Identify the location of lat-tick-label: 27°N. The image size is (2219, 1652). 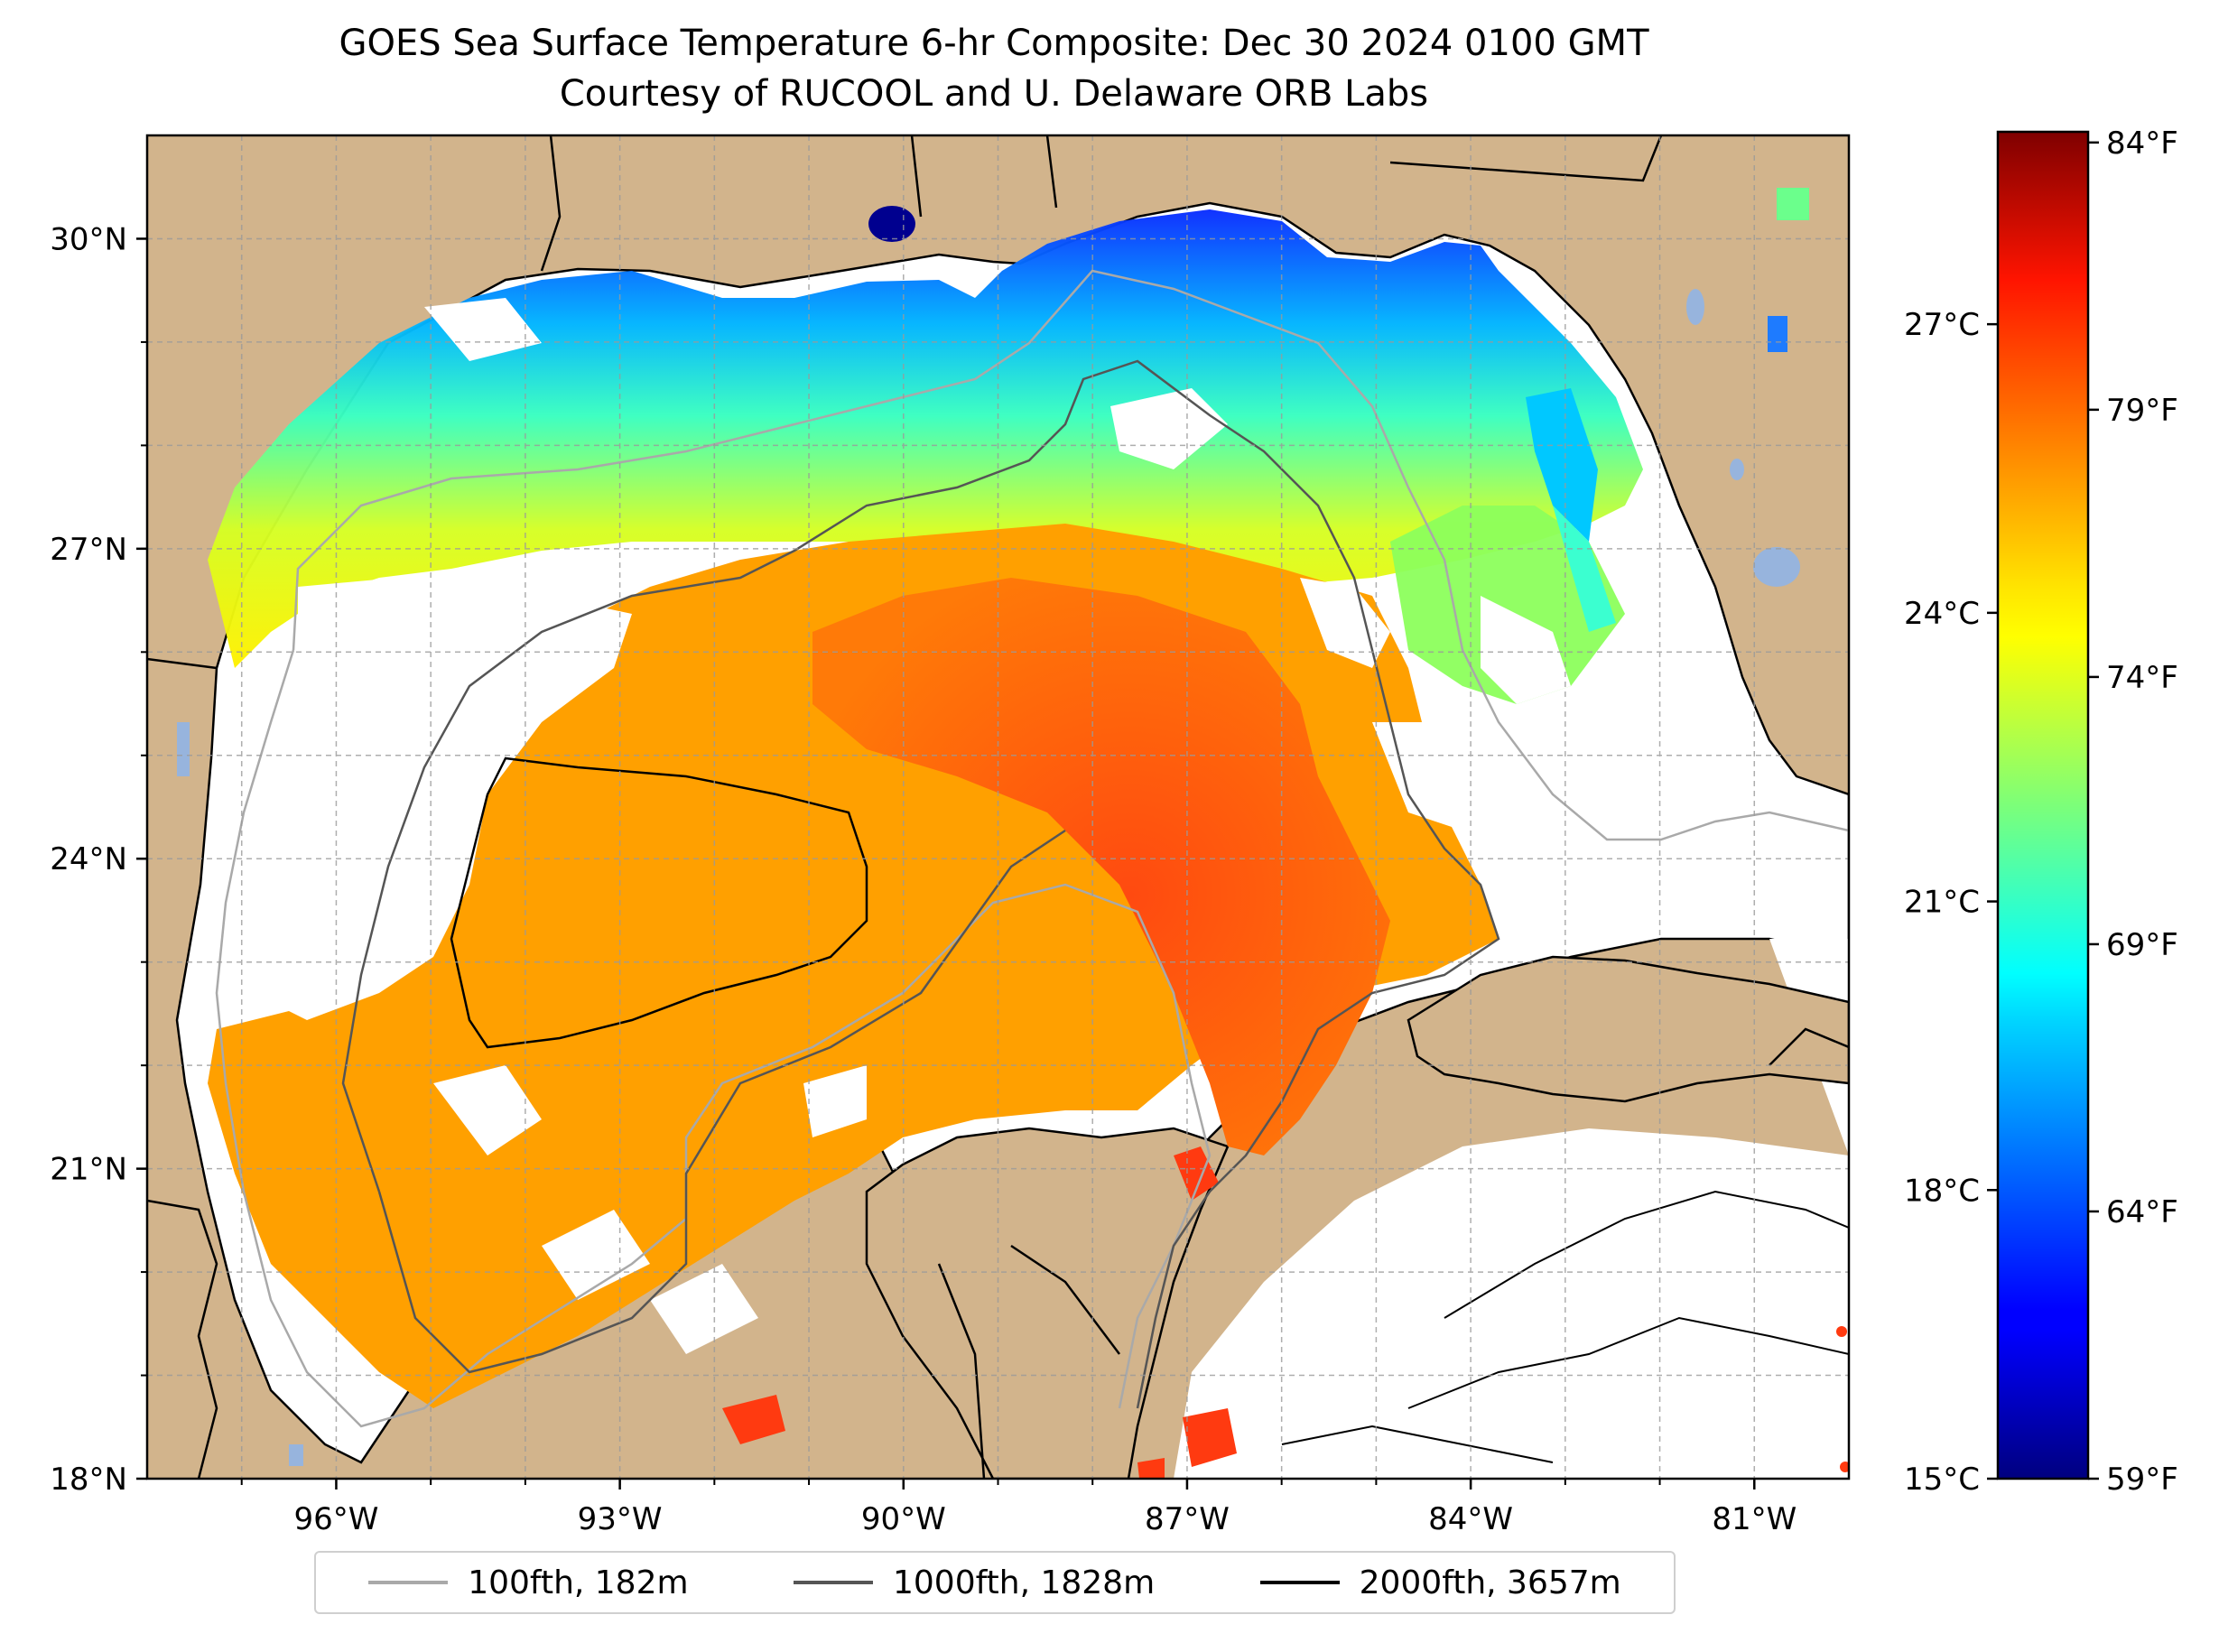
(88, 550).